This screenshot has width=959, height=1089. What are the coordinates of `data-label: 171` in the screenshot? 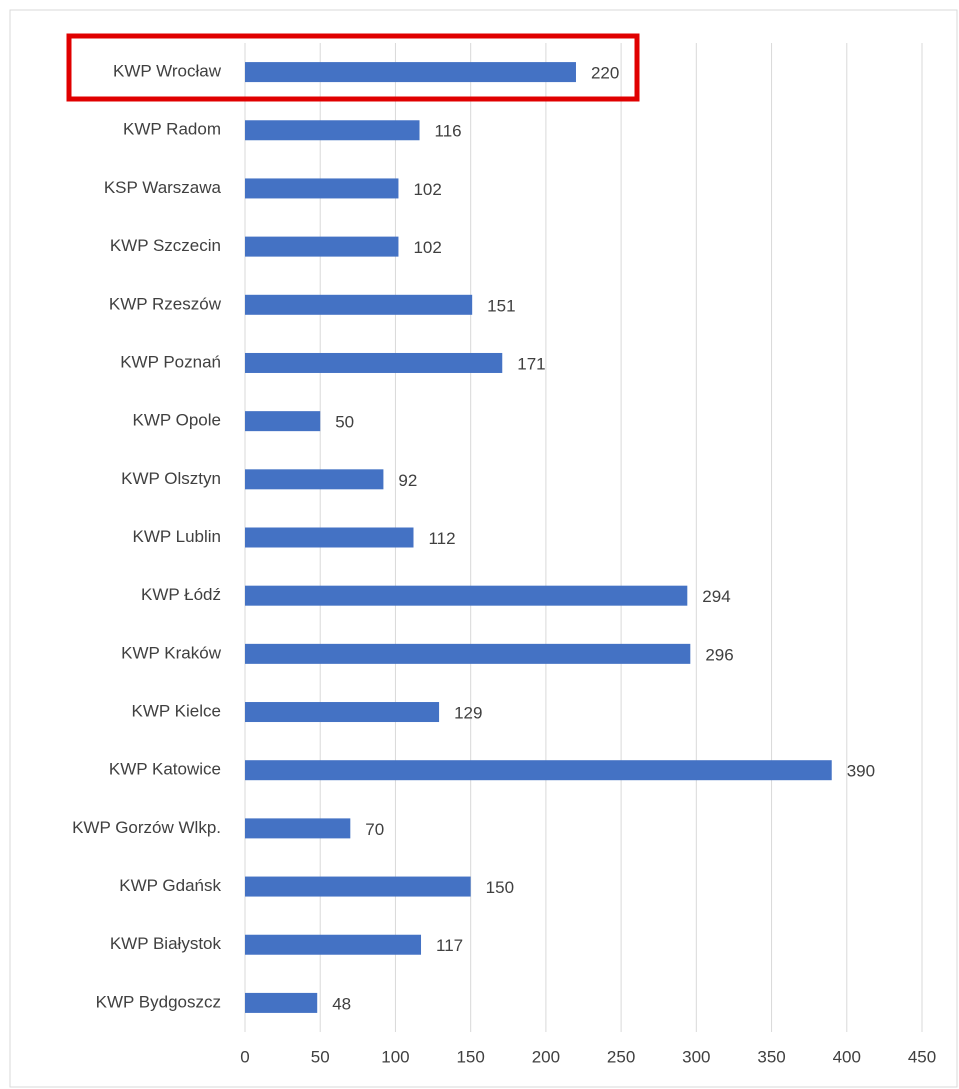 It's located at (531, 363).